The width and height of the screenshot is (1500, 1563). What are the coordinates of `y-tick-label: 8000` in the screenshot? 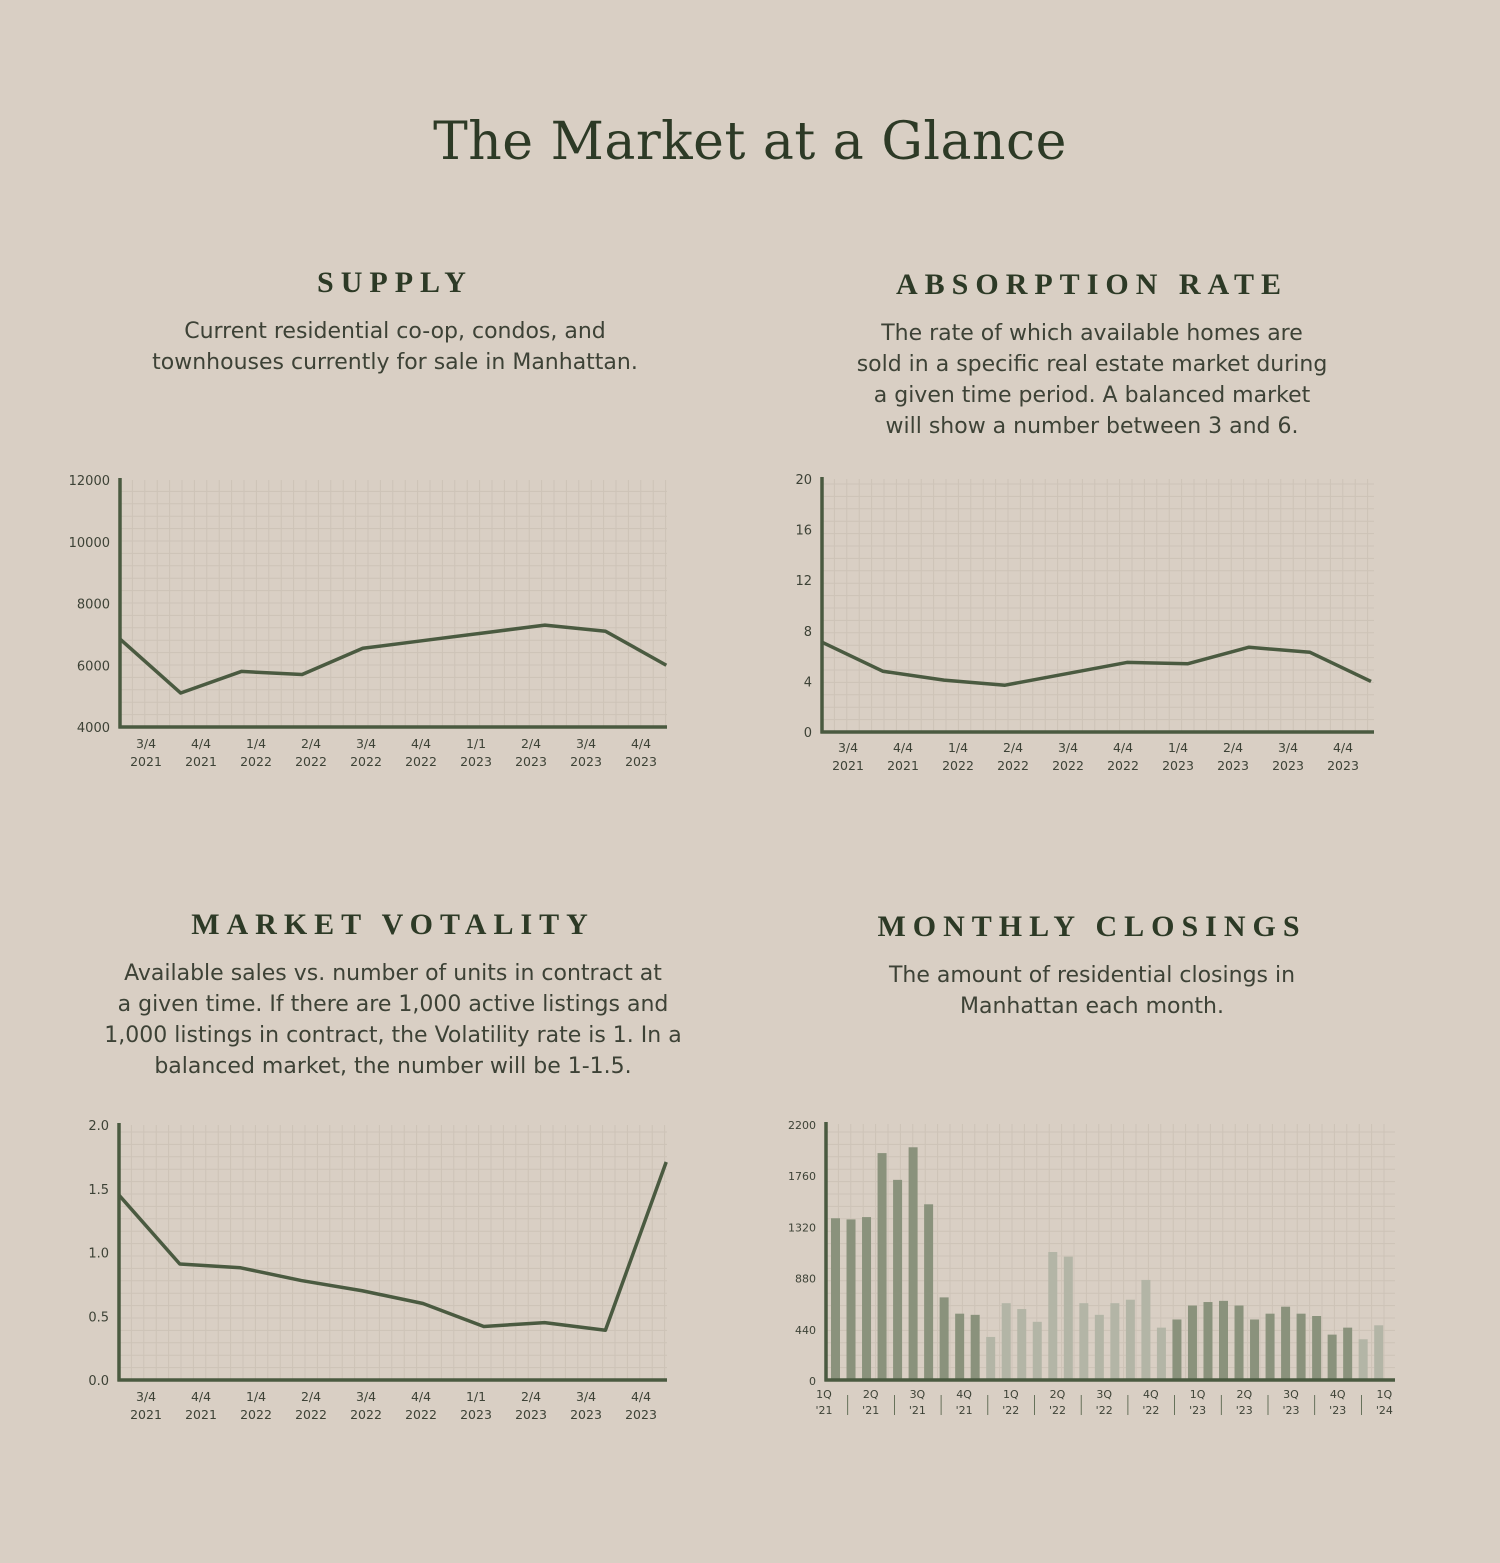 It's located at (93, 605).